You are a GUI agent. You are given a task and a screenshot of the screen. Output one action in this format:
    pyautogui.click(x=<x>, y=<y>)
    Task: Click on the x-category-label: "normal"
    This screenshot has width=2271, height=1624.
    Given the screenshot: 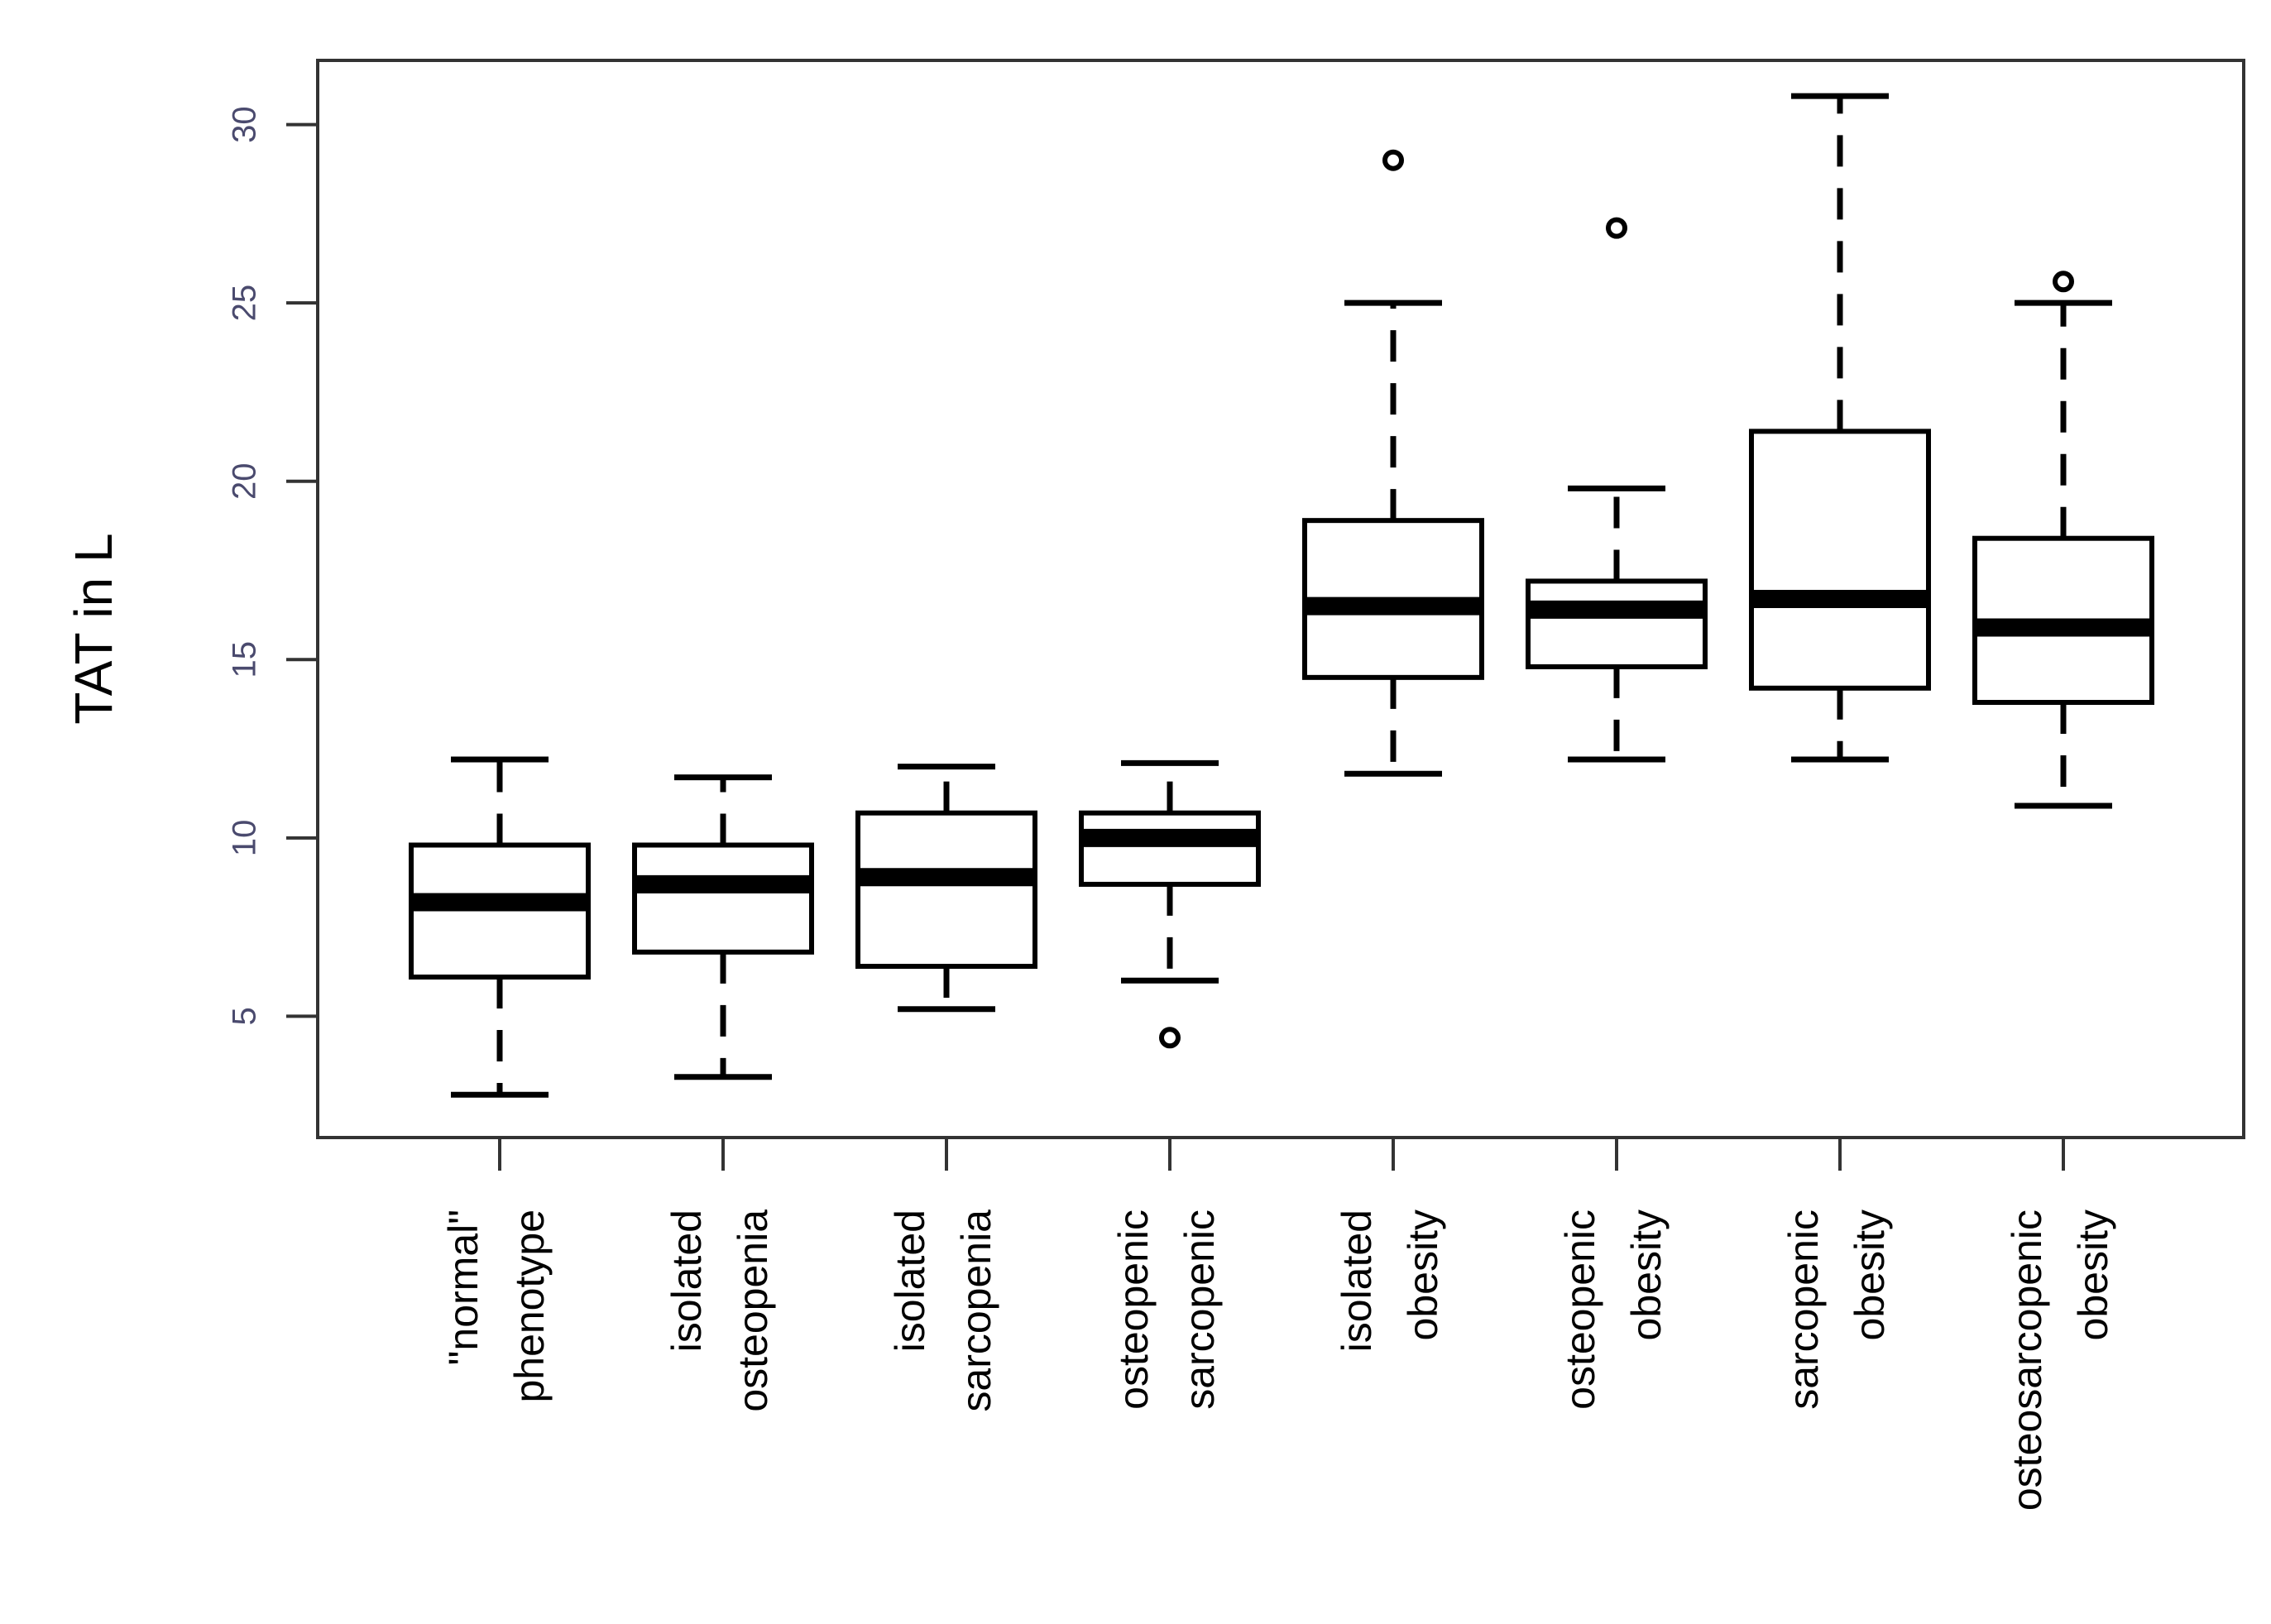 What is the action you would take?
    pyautogui.click(x=463, y=1287)
    